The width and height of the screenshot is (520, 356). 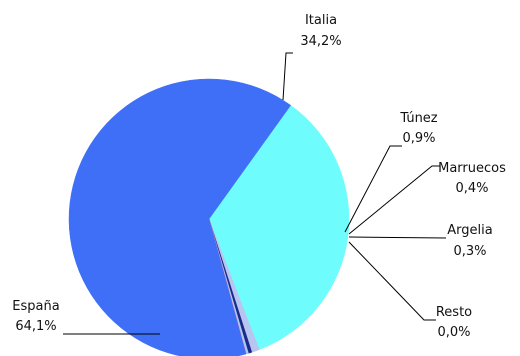 I want to click on leader-line-resto, so click(x=392, y=281).